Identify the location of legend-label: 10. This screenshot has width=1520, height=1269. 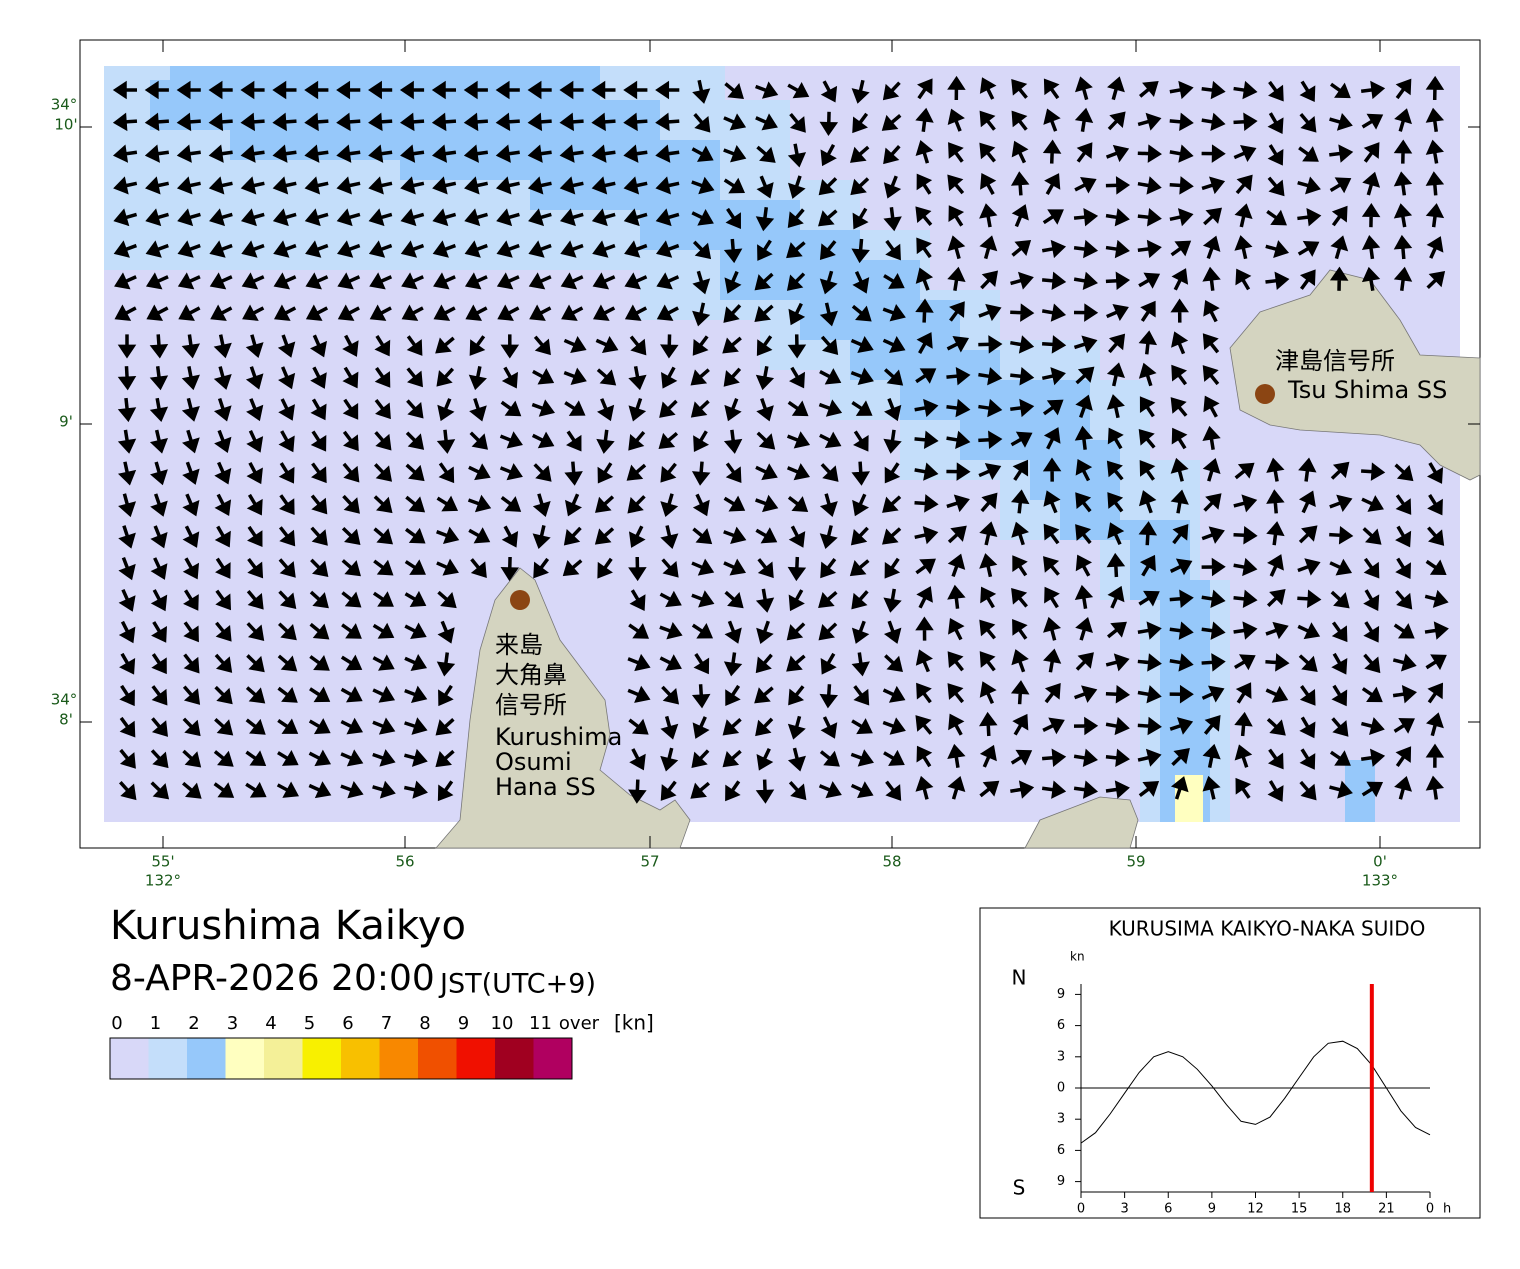
(502, 1023).